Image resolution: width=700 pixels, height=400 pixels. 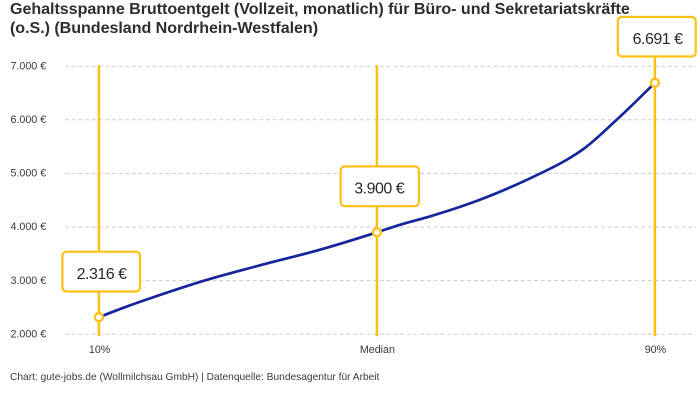 I want to click on svg-text: 2.000 €, so click(x=29, y=334).